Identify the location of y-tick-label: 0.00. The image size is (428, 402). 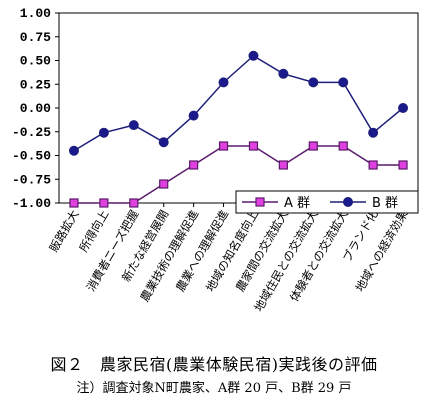
(35, 108).